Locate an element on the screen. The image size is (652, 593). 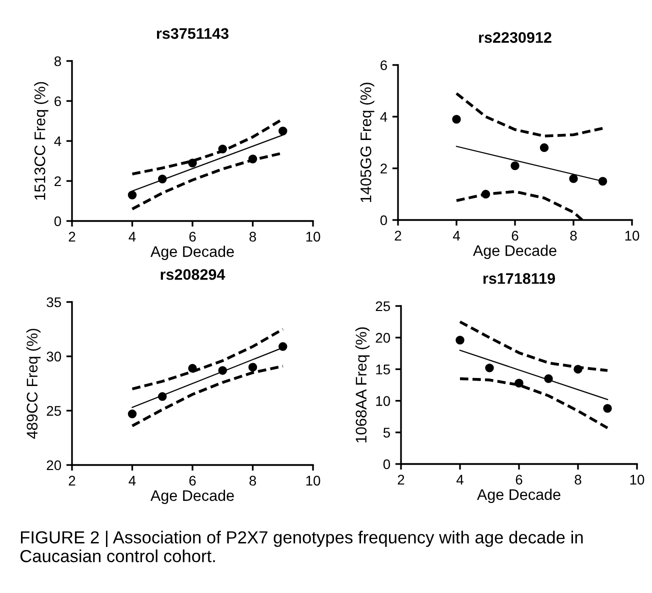
chart-title: rs3751143 is located at coordinates (192, 33).